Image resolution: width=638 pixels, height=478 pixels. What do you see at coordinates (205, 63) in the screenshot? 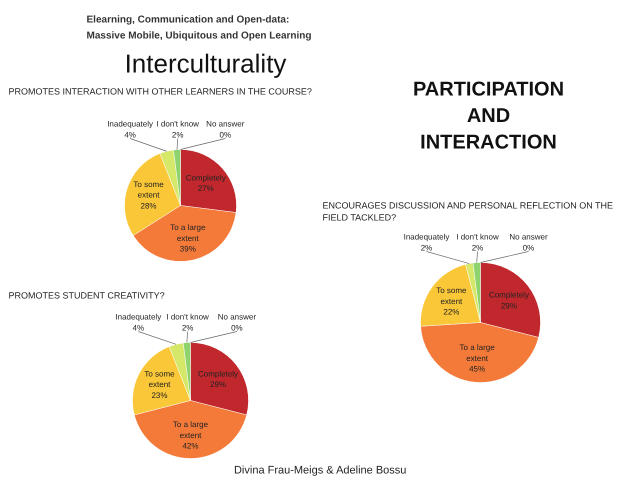
I see `text: Interculturality` at bounding box center [205, 63].